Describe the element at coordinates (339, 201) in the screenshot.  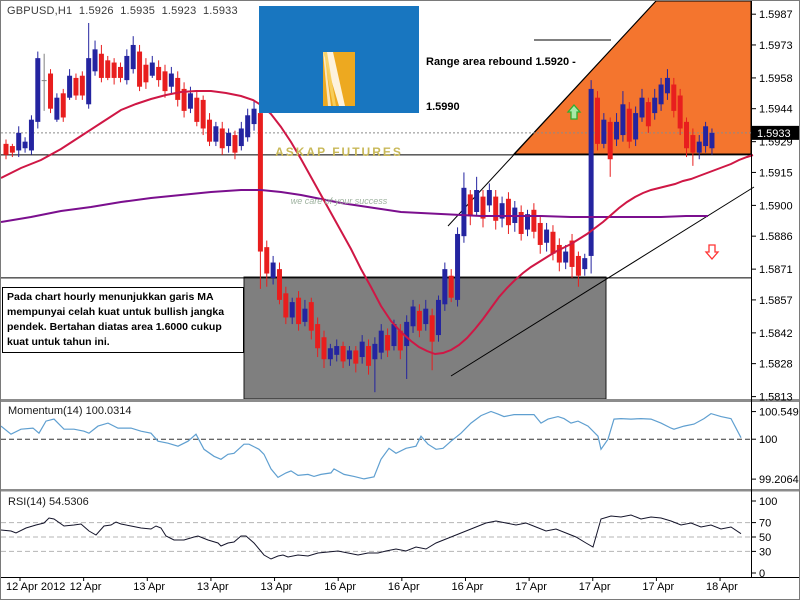
I see `logo-tagline: we care of your success` at that location.